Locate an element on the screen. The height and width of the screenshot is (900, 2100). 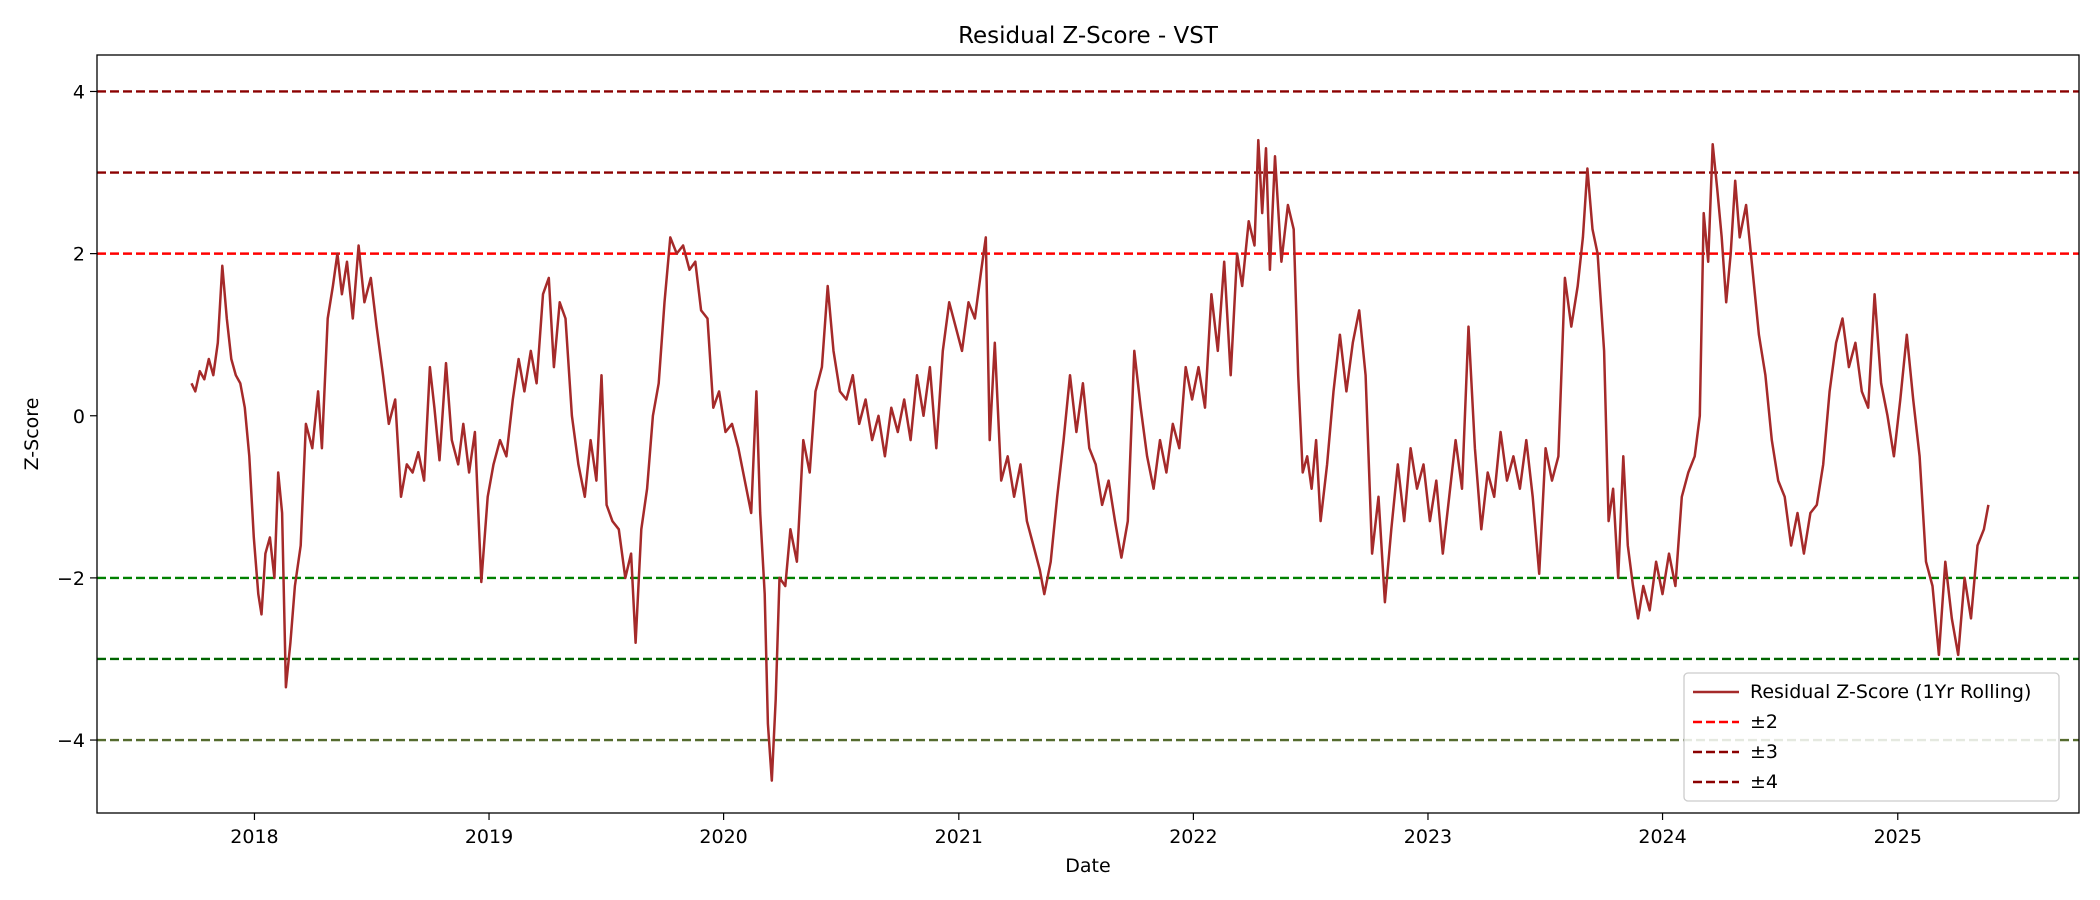
legend-label-zscore: Residual Z-Score (1Yr Rolling) is located at coordinates (1890, 692).